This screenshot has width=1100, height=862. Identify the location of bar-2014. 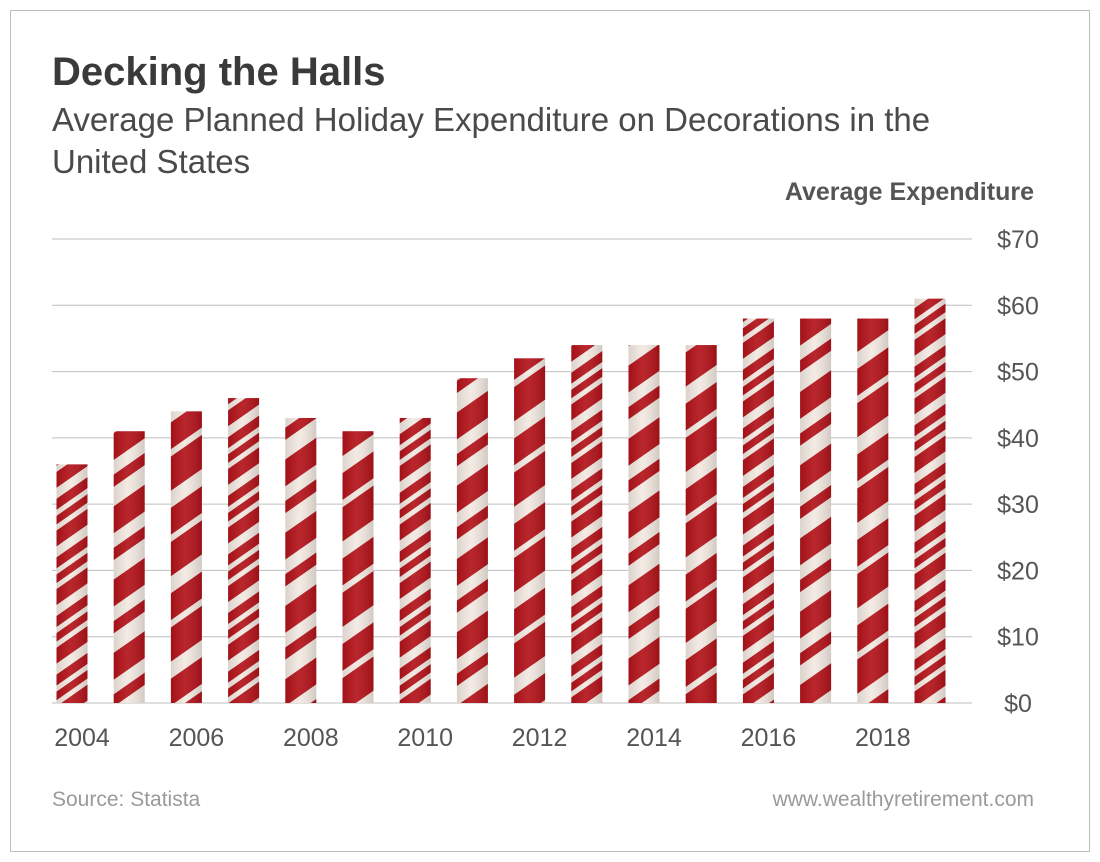
(644, 524).